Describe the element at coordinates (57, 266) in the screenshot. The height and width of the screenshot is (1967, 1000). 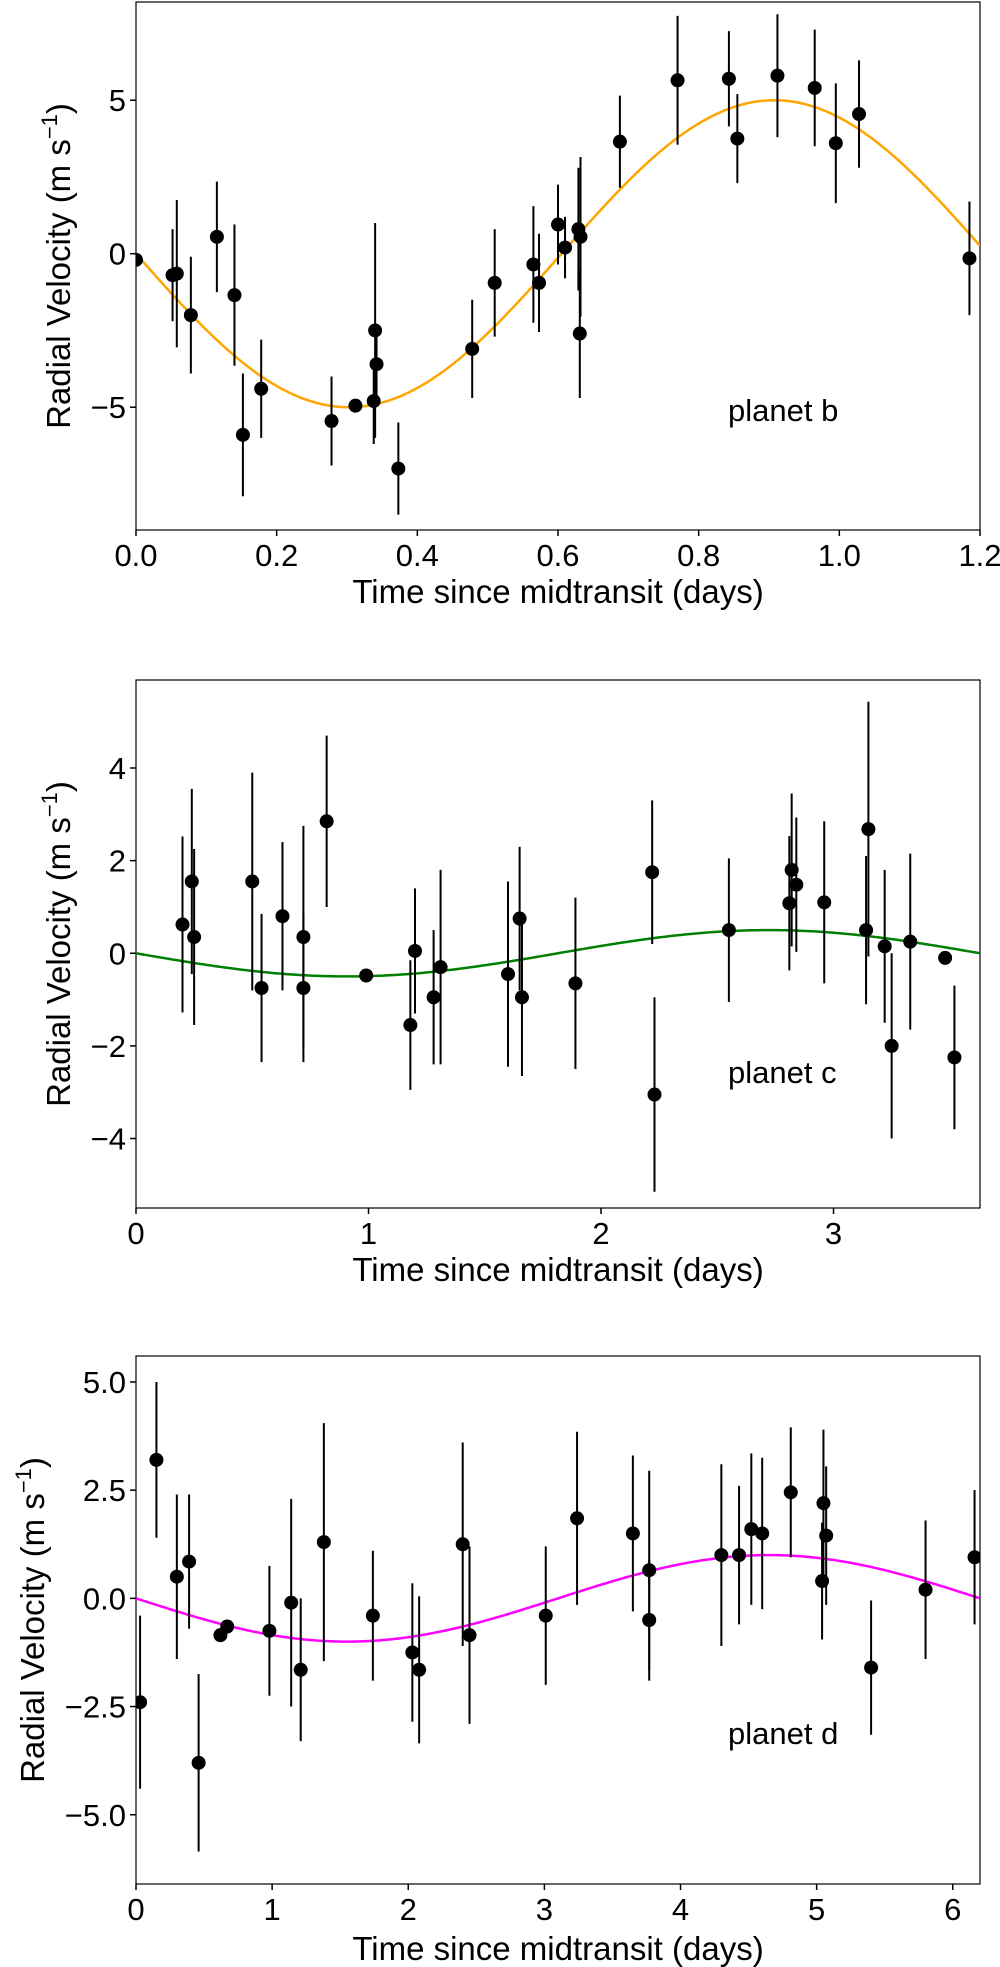
I see `y-axis-label-b: Radial Velocity (m s−1)` at that location.